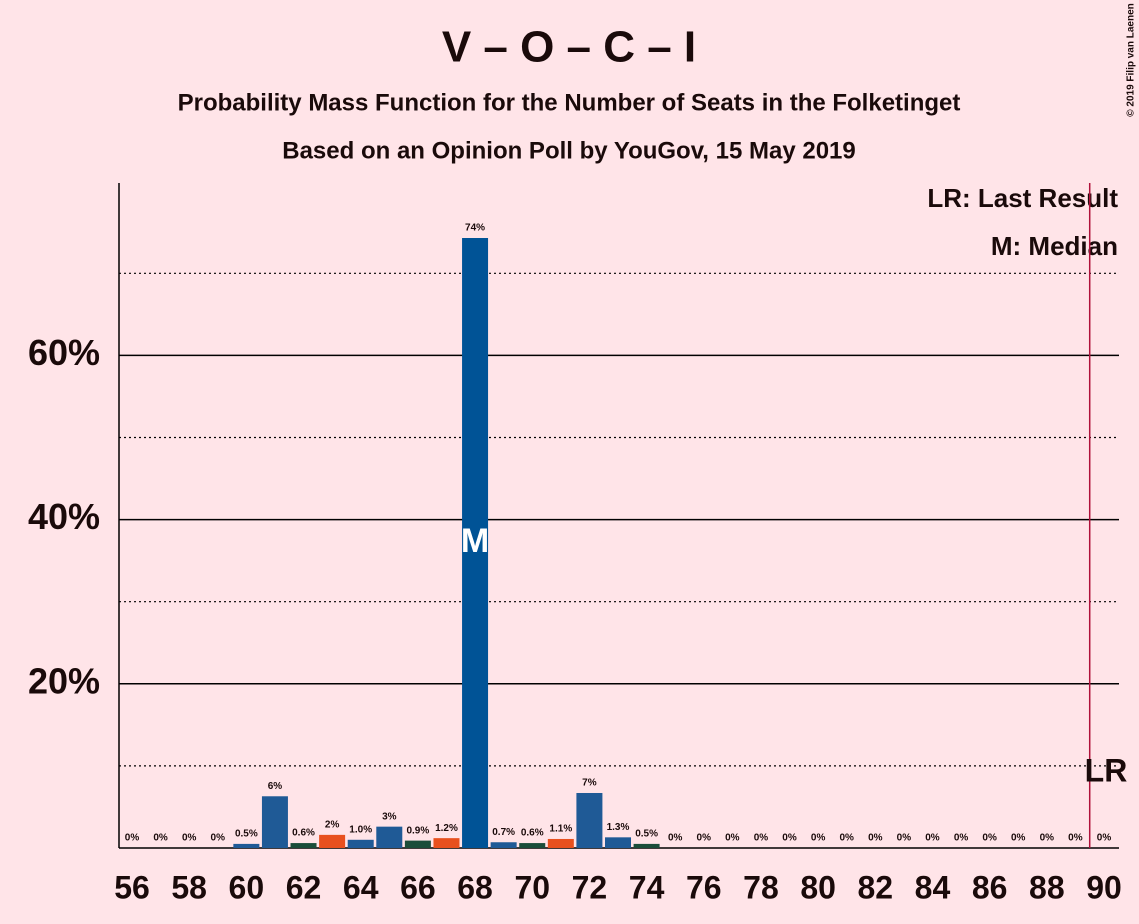  Describe the element at coordinates (818, 887) in the screenshot. I see `x-tick-label: 80` at that location.